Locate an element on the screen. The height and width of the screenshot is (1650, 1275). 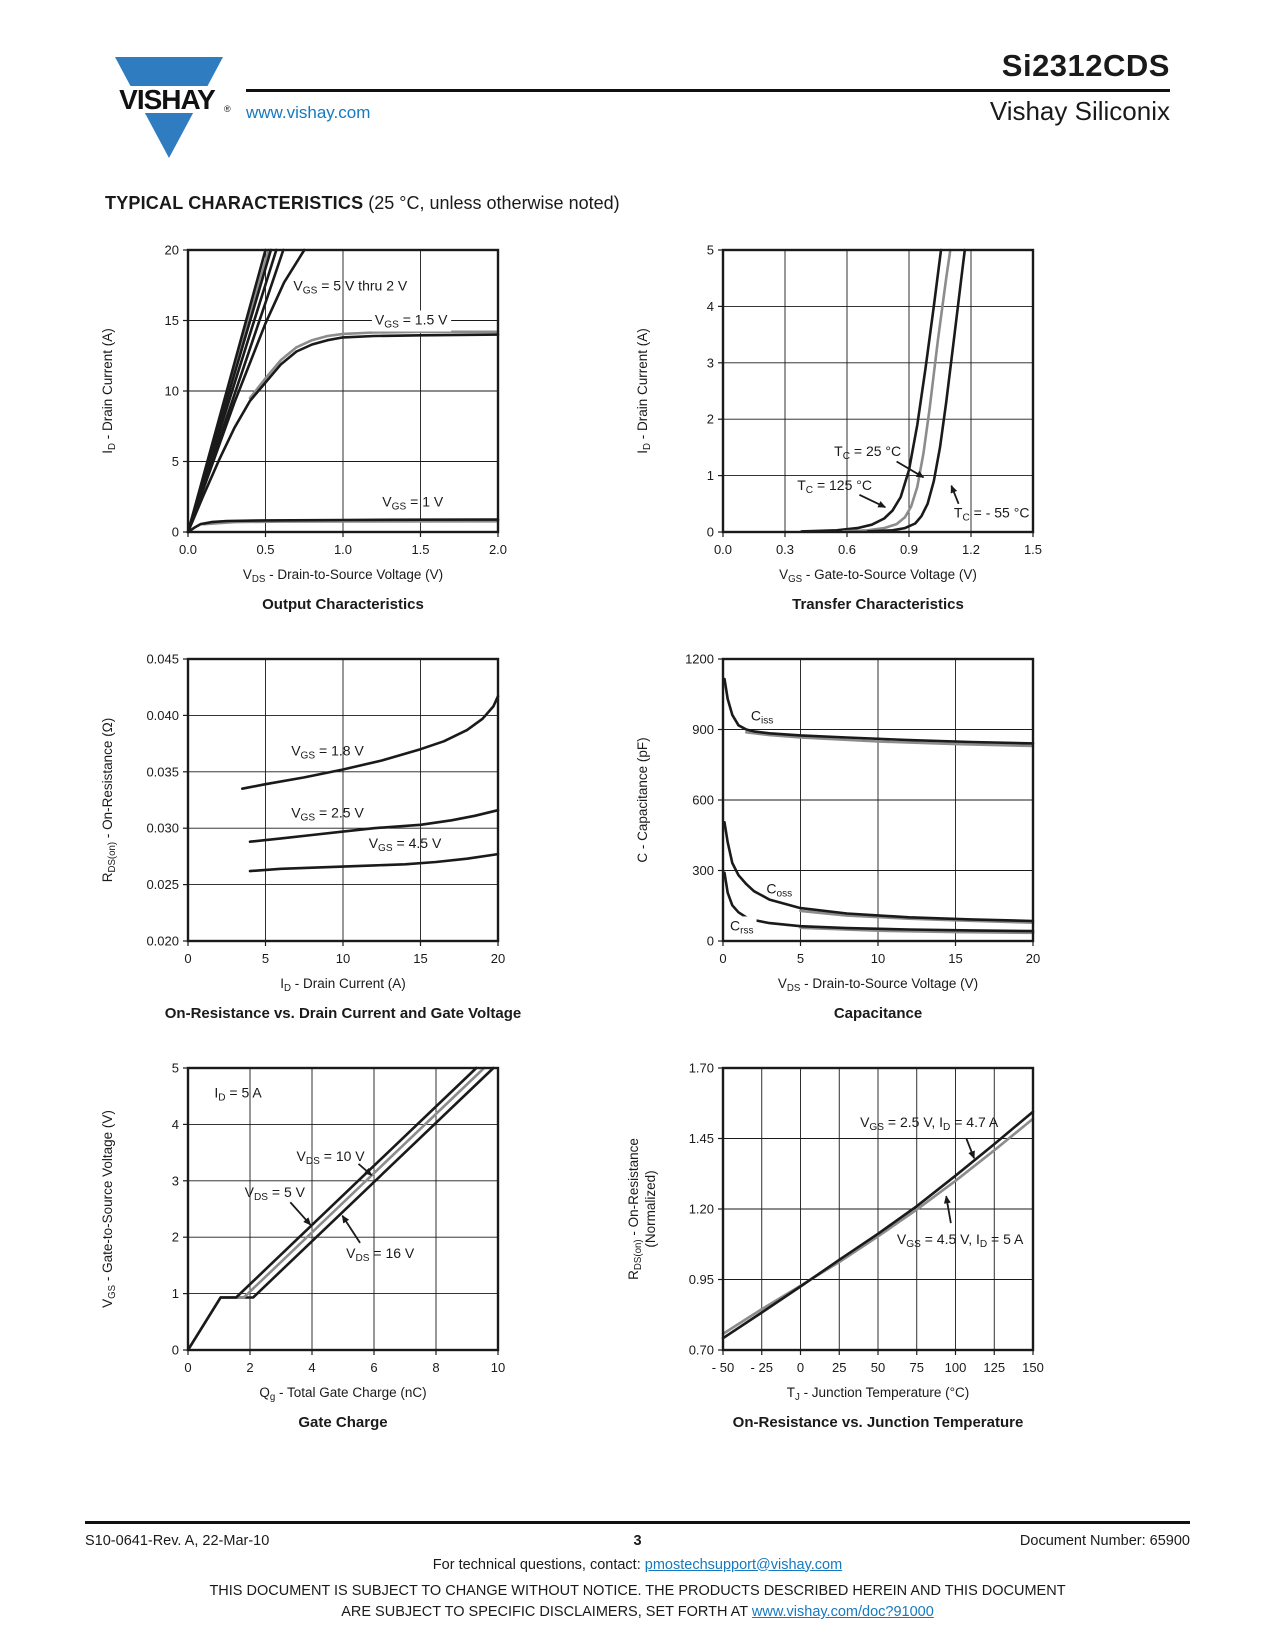
y-axis-label: RDS(on) - On-Resistance (Ω) is located at coordinates (109, 800).